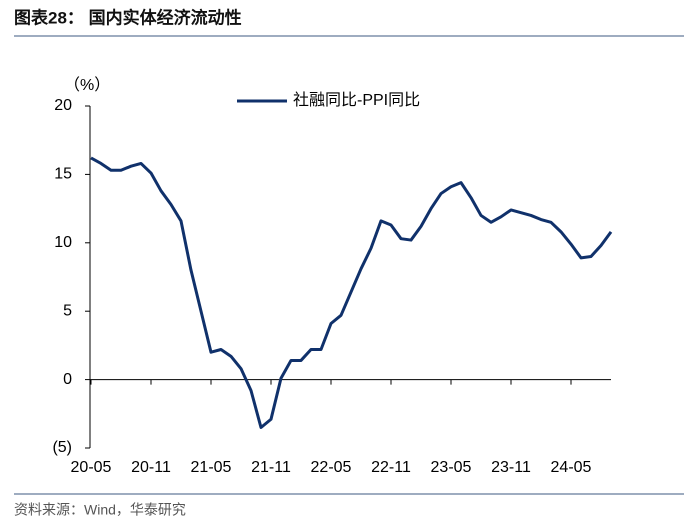  Describe the element at coordinates (91, 467) in the screenshot. I see `x-tick-label: 20-05` at that location.